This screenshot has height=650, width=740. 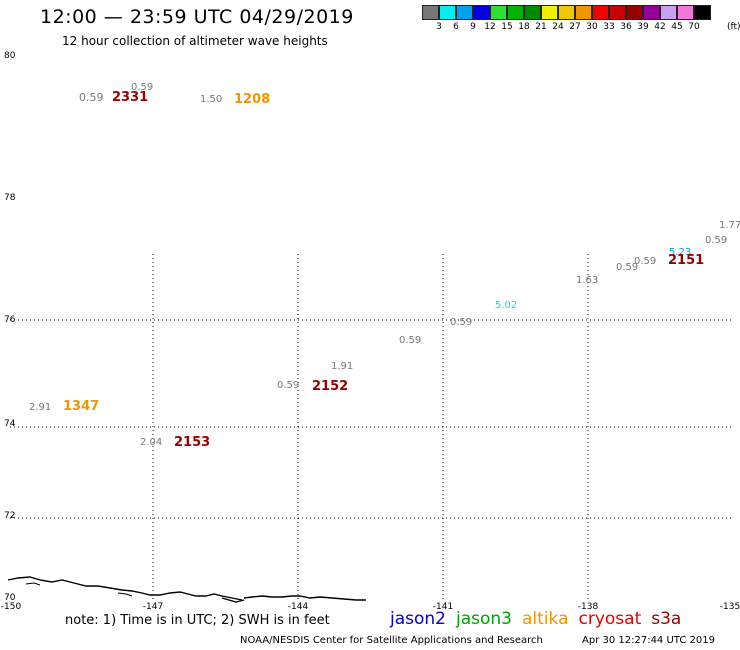 I want to click on legend-tick-label: 45, so click(x=677, y=27).